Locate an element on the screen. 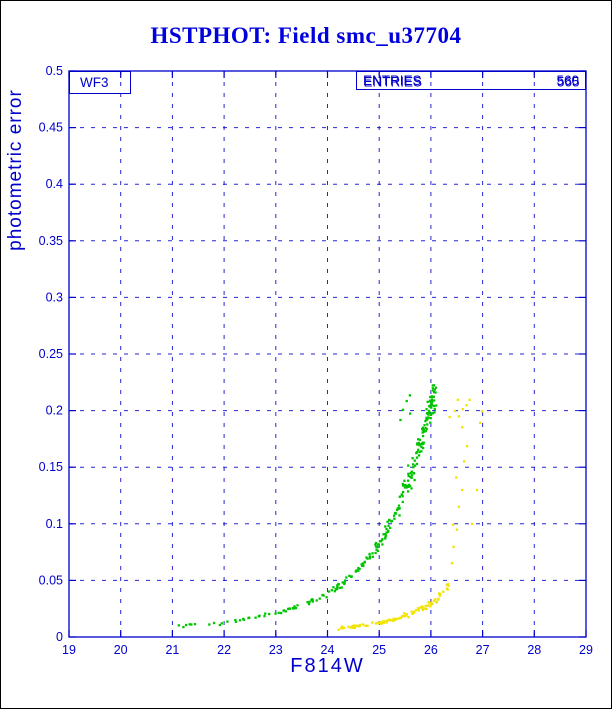 The width and height of the screenshot is (612, 709). x-tick-label: 28 is located at coordinates (534, 650).